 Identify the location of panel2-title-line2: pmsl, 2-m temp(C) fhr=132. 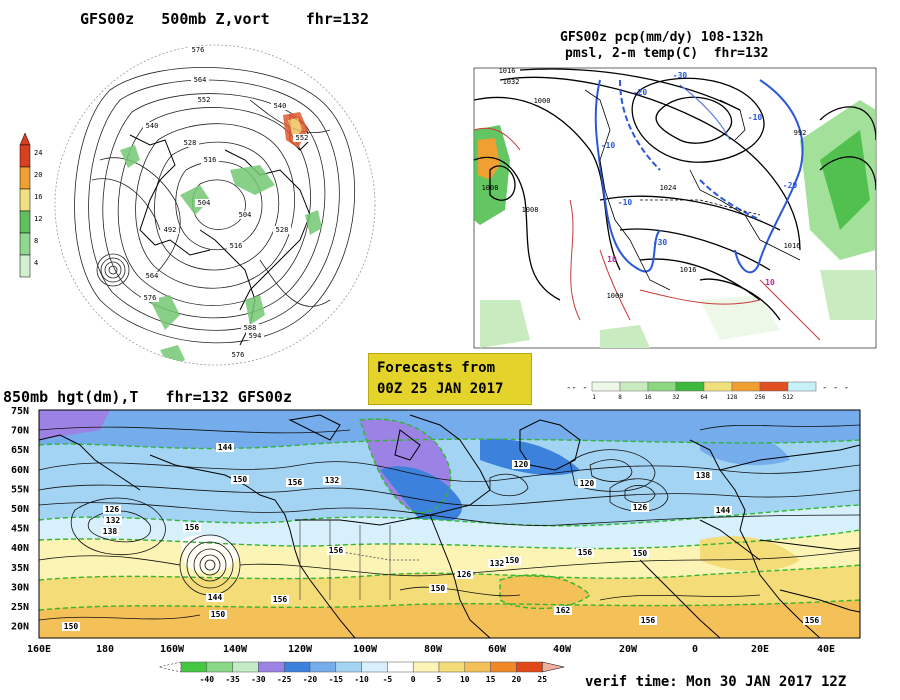
(667, 53).